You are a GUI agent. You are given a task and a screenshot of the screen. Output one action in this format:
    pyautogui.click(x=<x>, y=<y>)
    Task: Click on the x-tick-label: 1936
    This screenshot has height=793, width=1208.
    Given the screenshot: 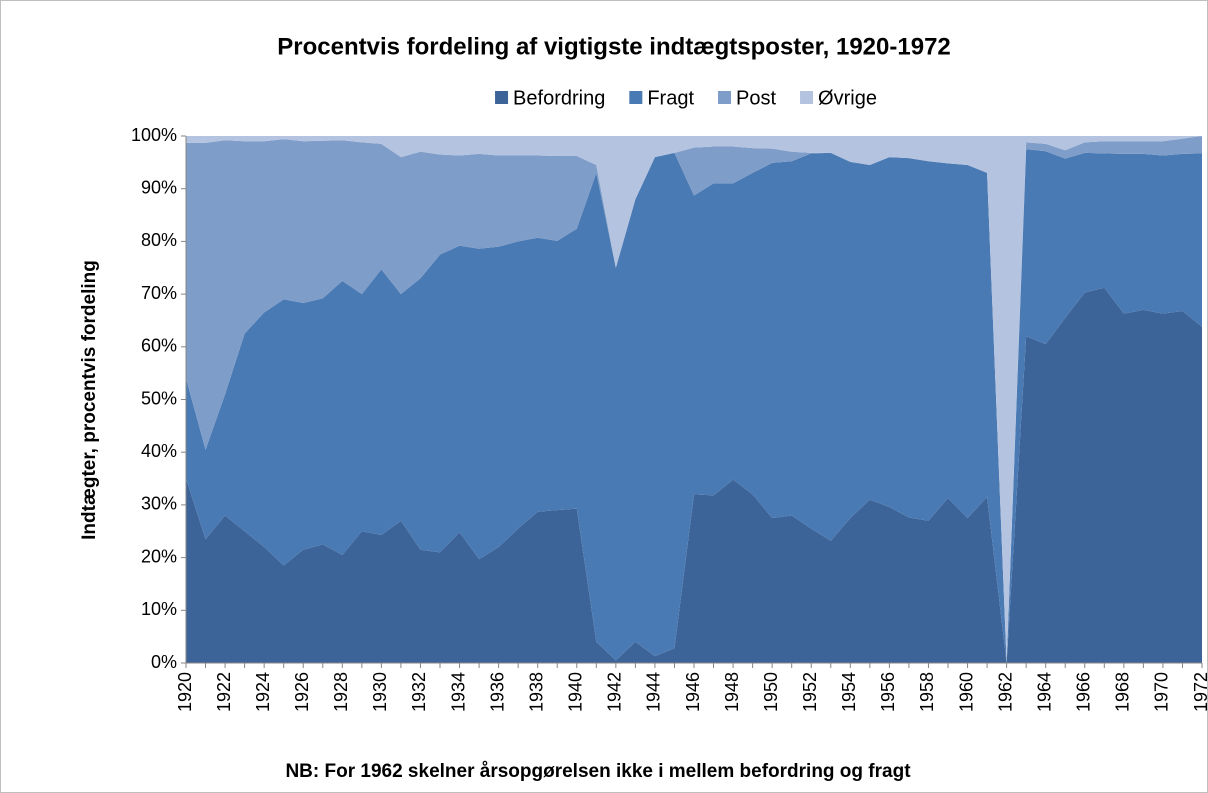 What is the action you would take?
    pyautogui.click(x=497, y=692)
    